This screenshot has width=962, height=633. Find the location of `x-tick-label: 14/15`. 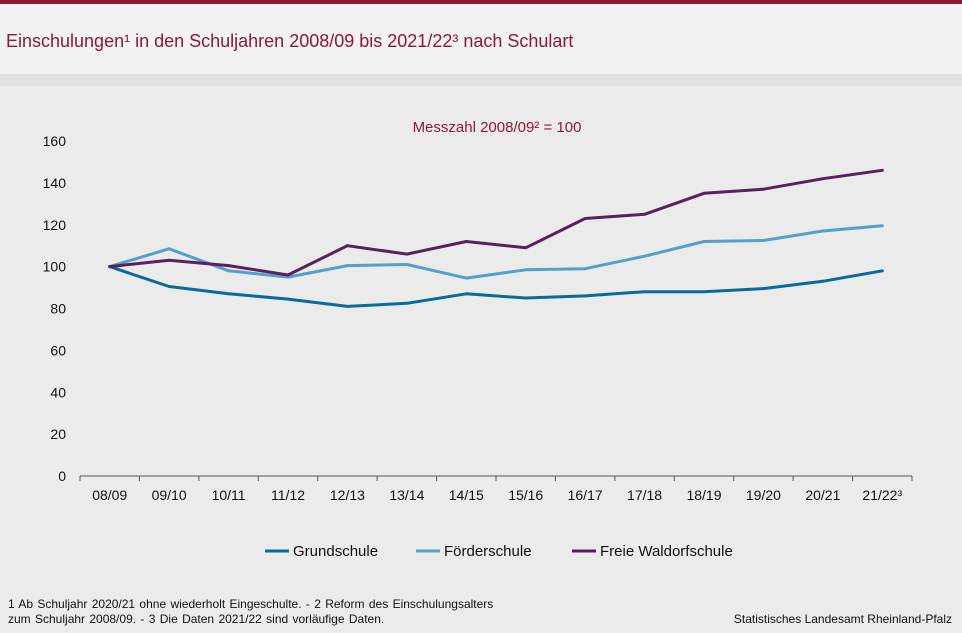

x-tick-label: 14/15 is located at coordinates (466, 495).